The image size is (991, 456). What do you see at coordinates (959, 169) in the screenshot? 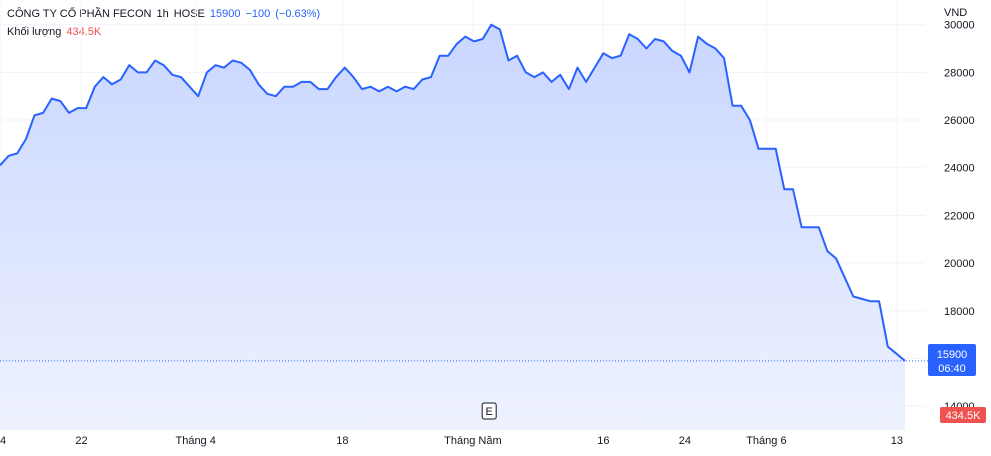
I see `y-tick-label: 24000` at bounding box center [959, 169].